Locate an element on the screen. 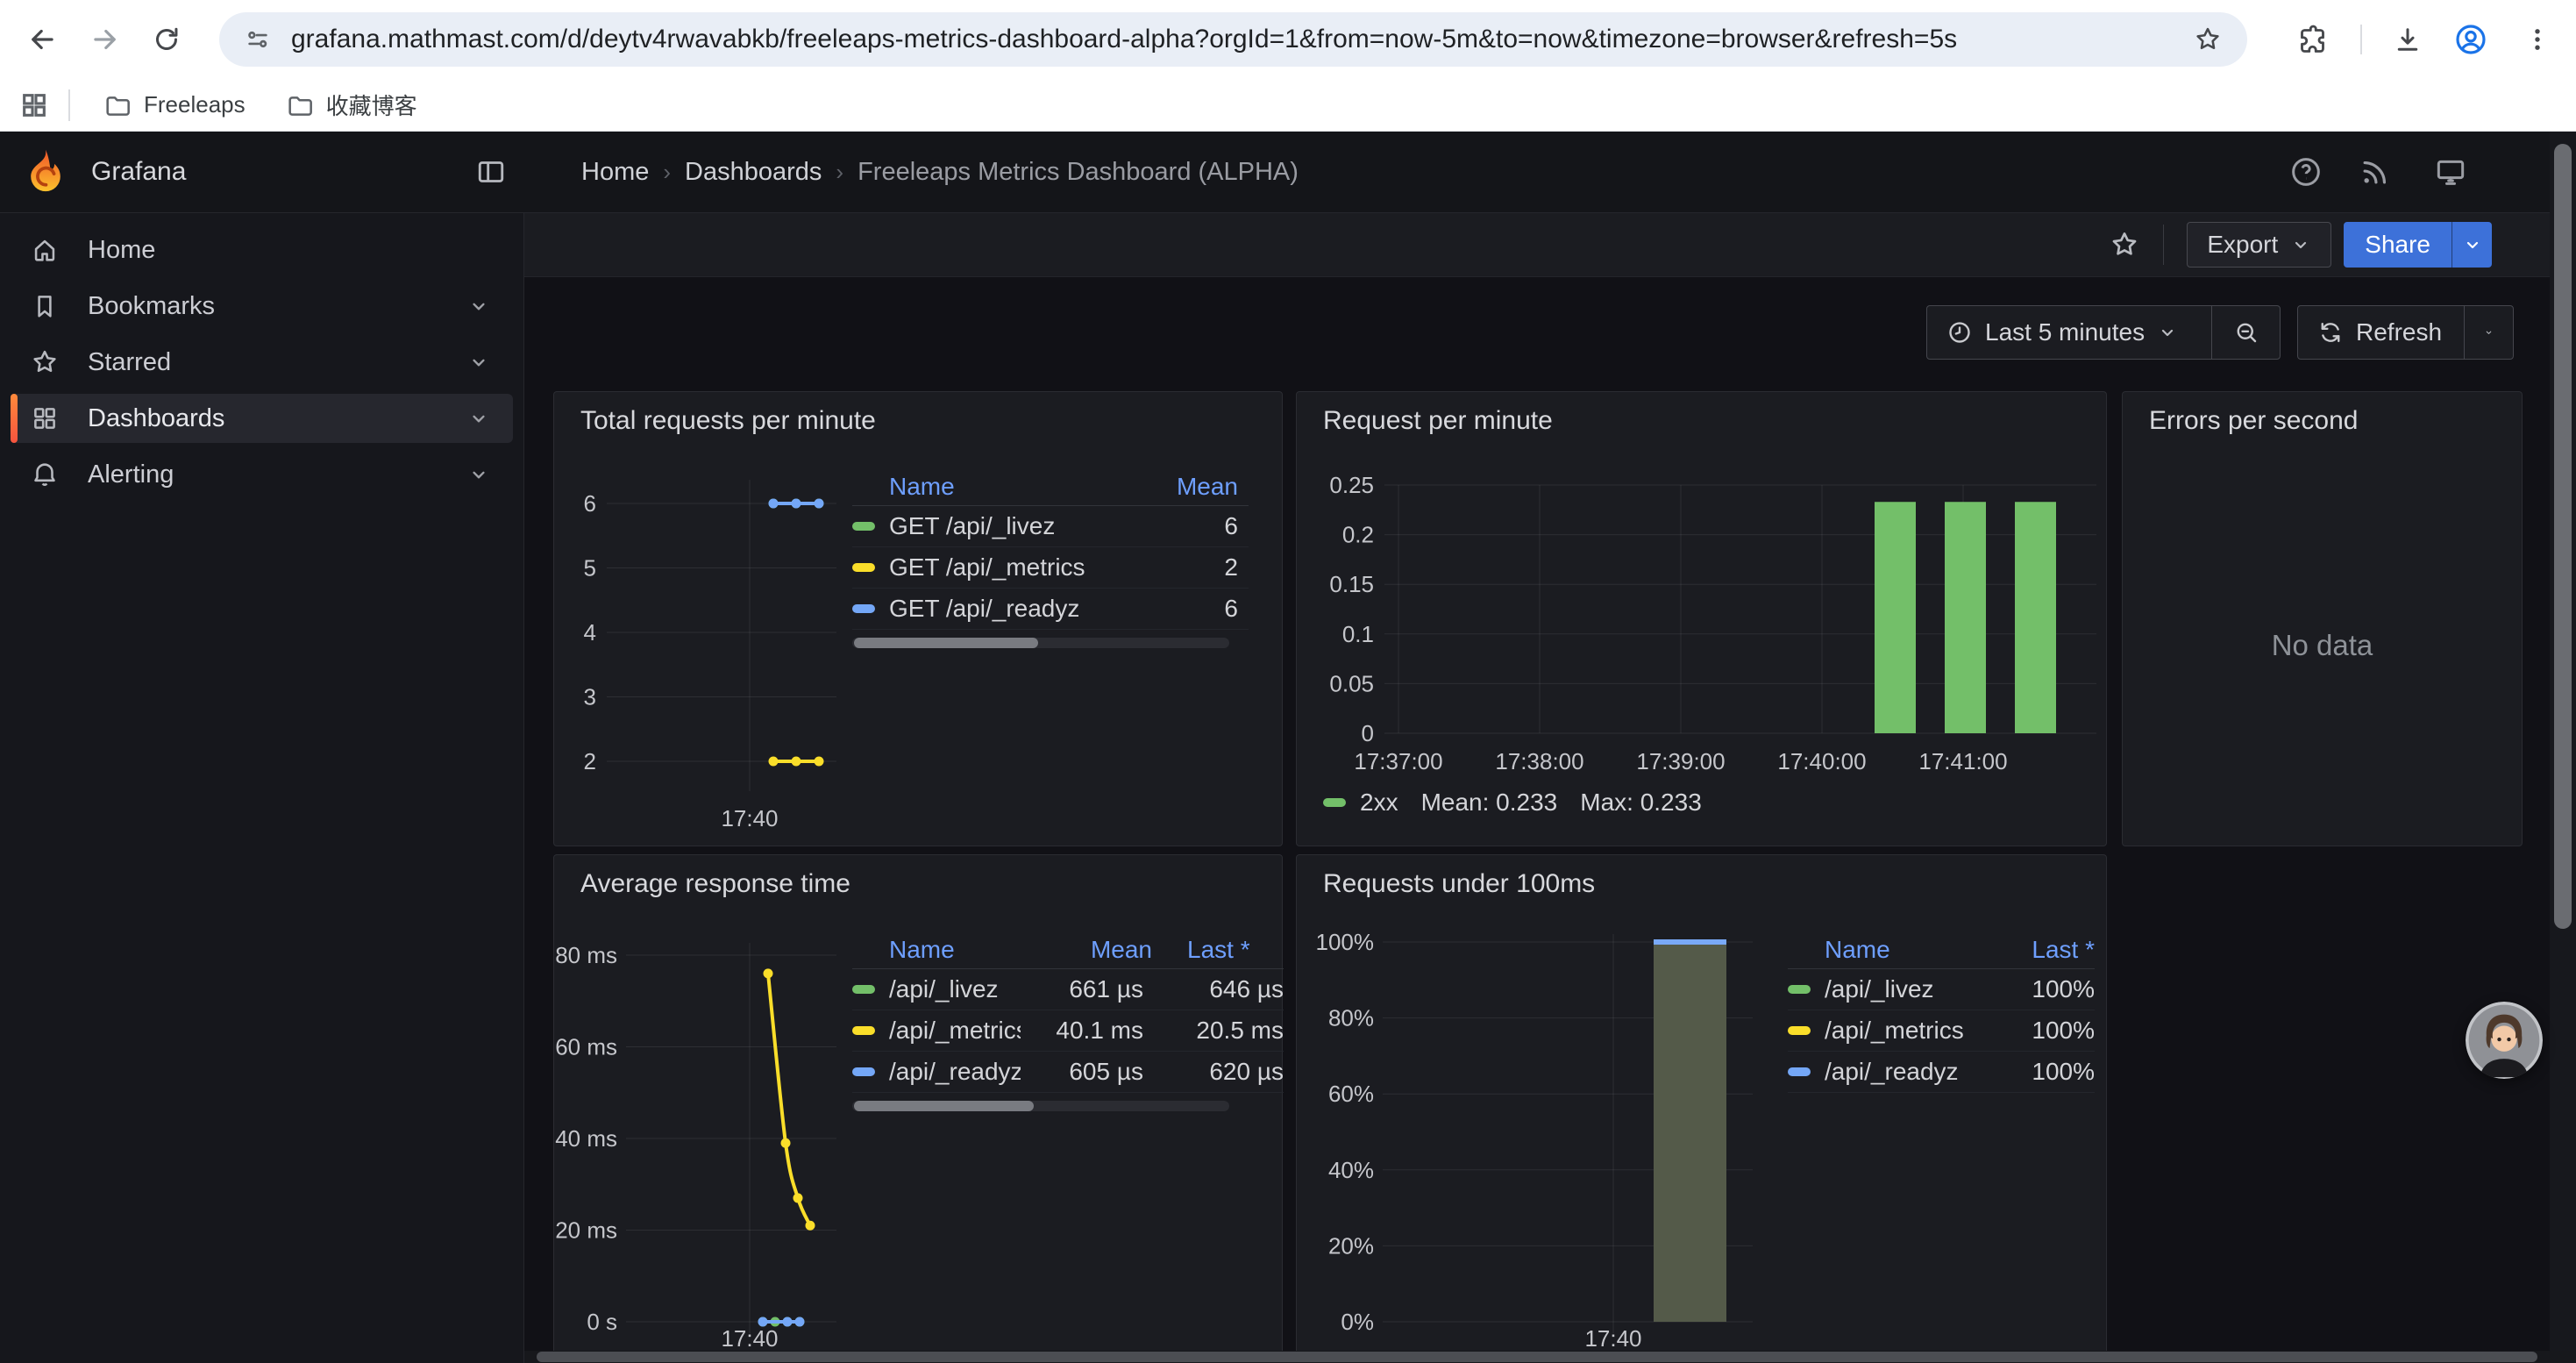 This screenshot has height=1363, width=2576. zoom-out-time-button is located at coordinates (2245, 332).